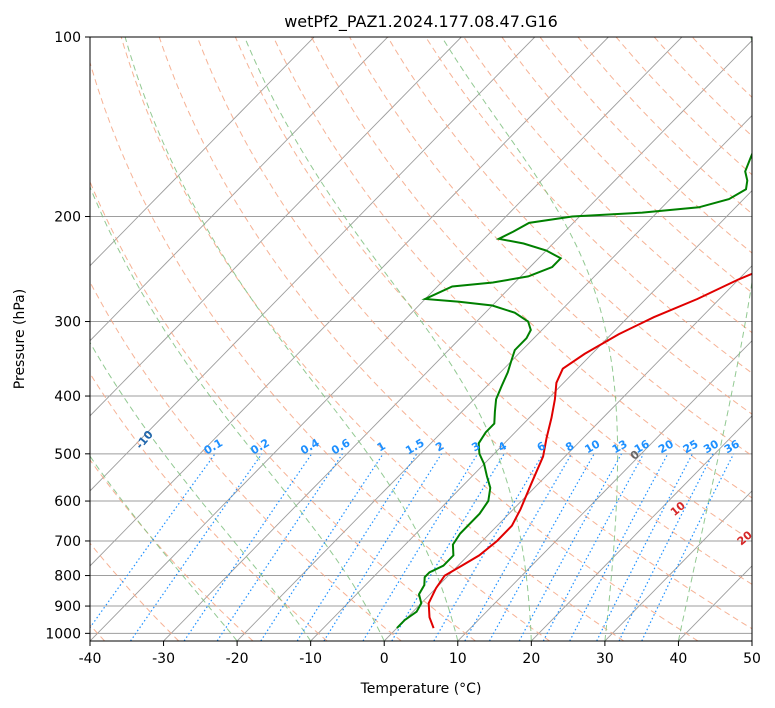 This screenshot has height=708, width=775. What do you see at coordinates (384, 659) in the screenshot?
I see `x-tick-label: 0` at bounding box center [384, 659].